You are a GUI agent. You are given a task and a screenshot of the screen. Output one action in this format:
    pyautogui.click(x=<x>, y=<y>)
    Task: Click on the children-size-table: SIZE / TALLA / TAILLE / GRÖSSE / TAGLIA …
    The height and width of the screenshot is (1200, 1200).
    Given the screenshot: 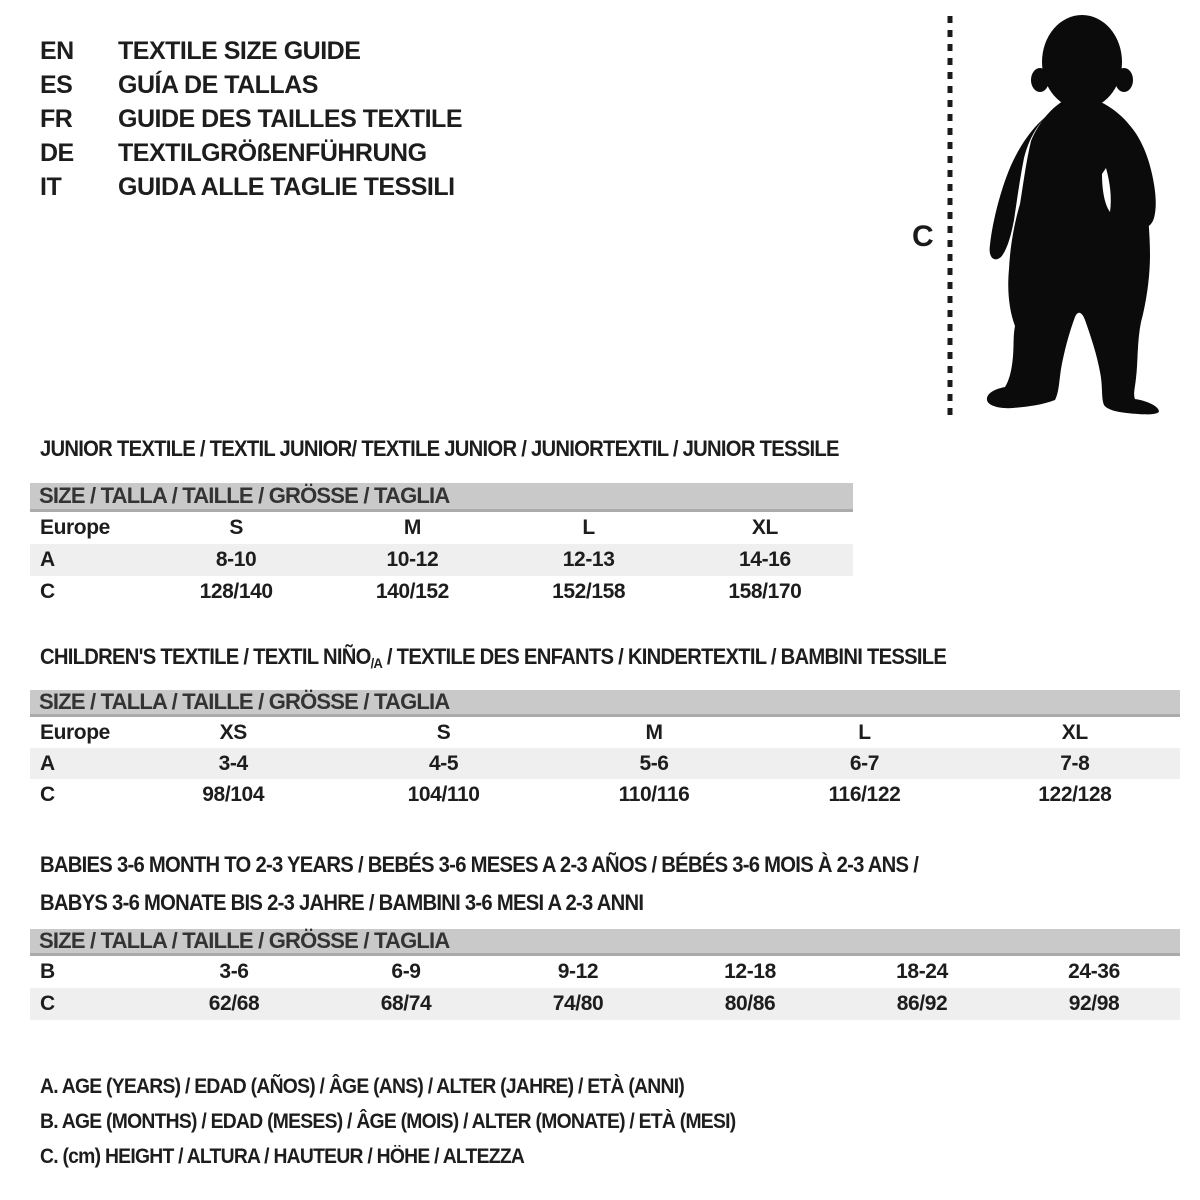 What is the action you would take?
    pyautogui.click(x=605, y=749)
    